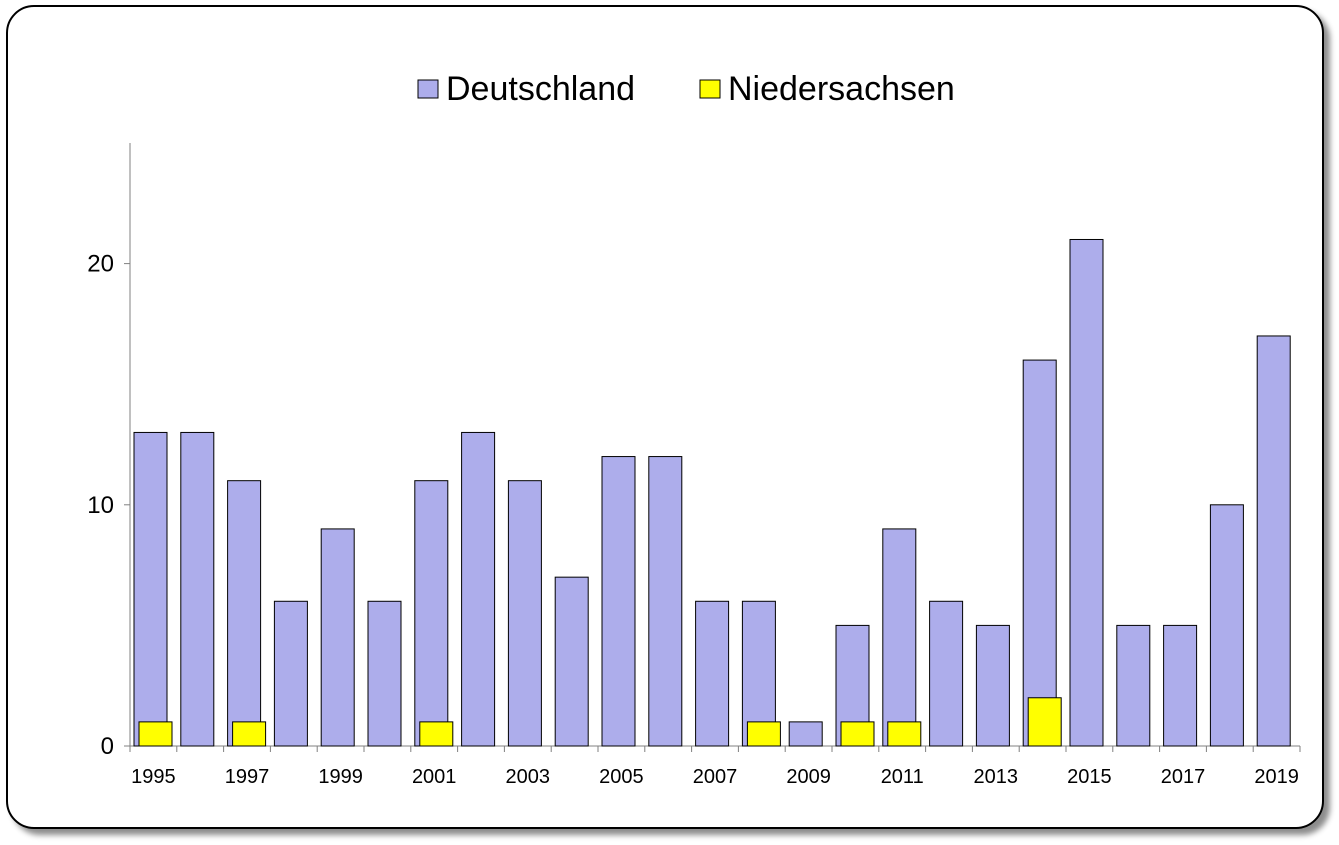 This screenshot has width=1339, height=845. Describe the element at coordinates (712, 673) in the screenshot. I see `bar-deutschland-2007` at that location.